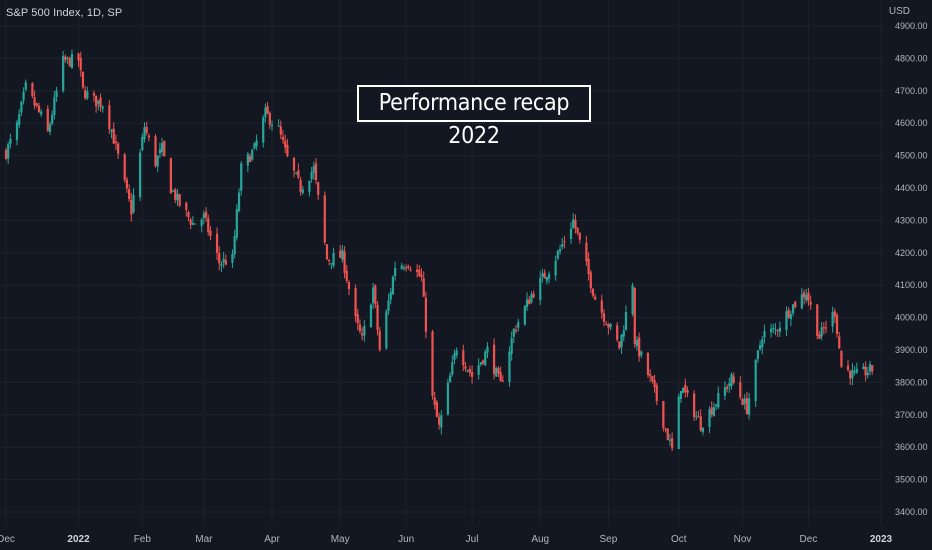 This screenshot has width=932, height=550. Describe the element at coordinates (911, 91) in the screenshot. I see `y-tick-label: 4700.00` at that location.